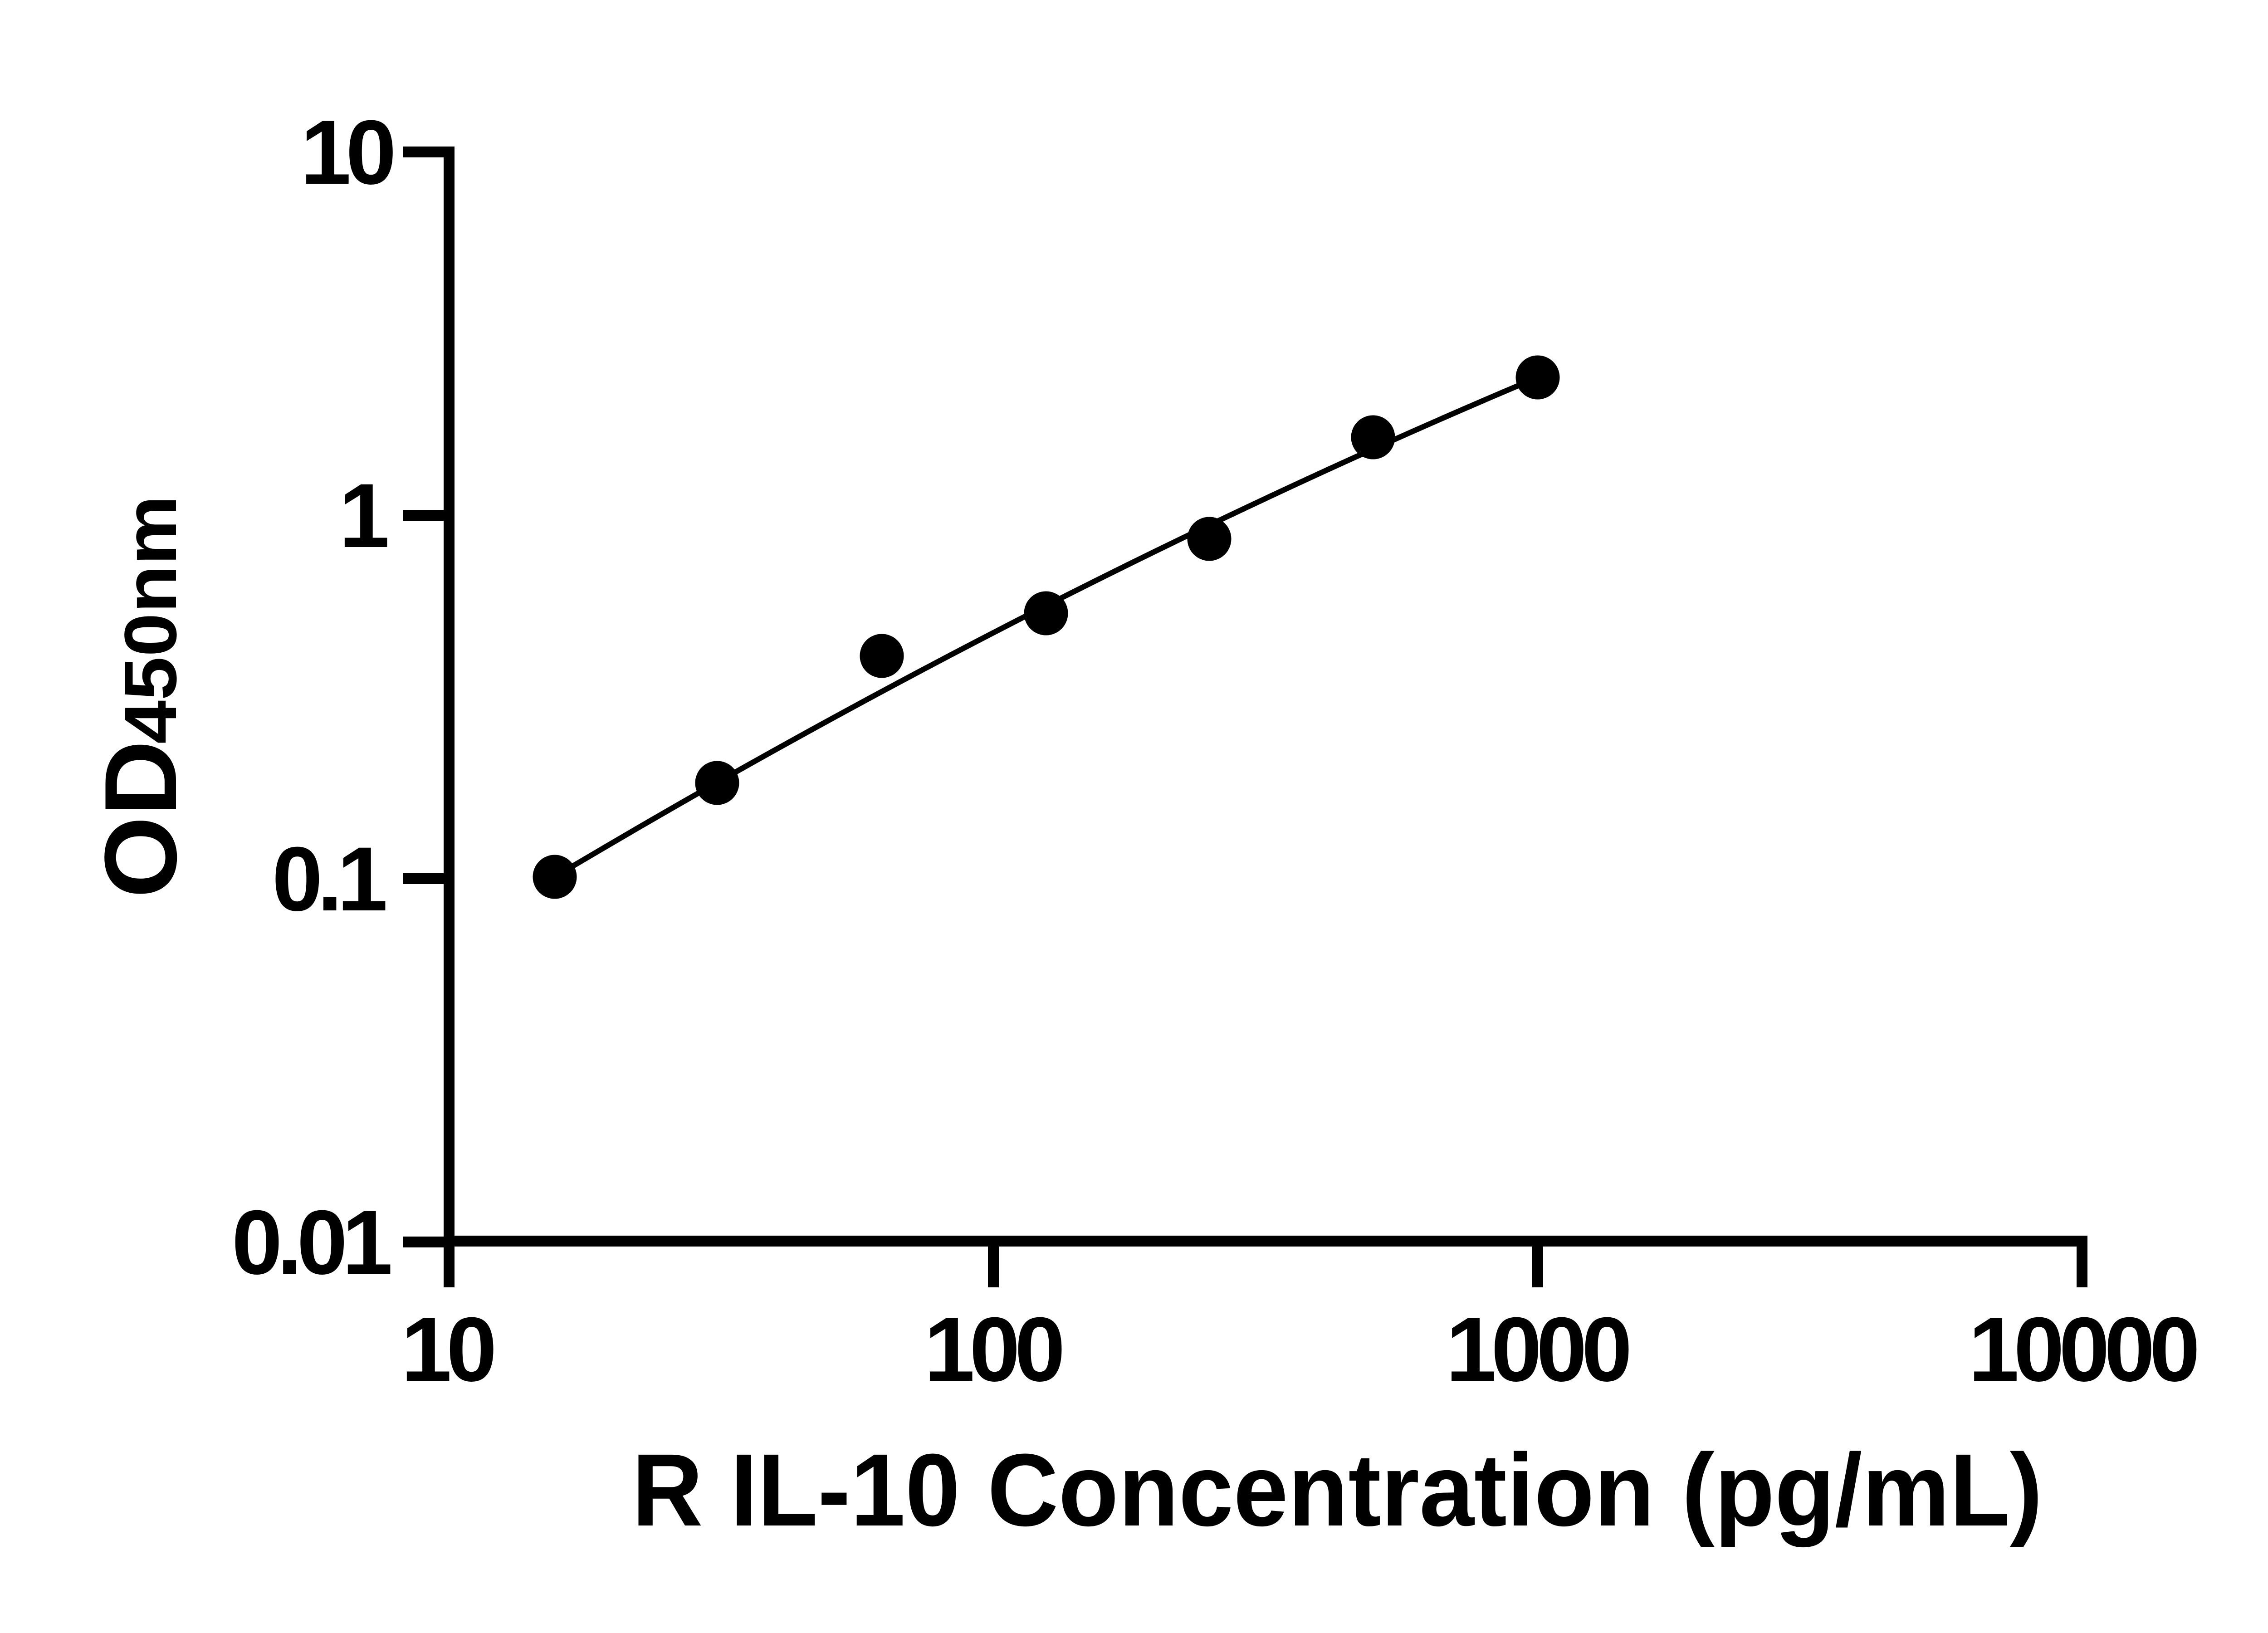 This screenshot has width=2268, height=1633. Describe the element at coordinates (150, 619) in the screenshot. I see `svg-text: 450nm` at that location.